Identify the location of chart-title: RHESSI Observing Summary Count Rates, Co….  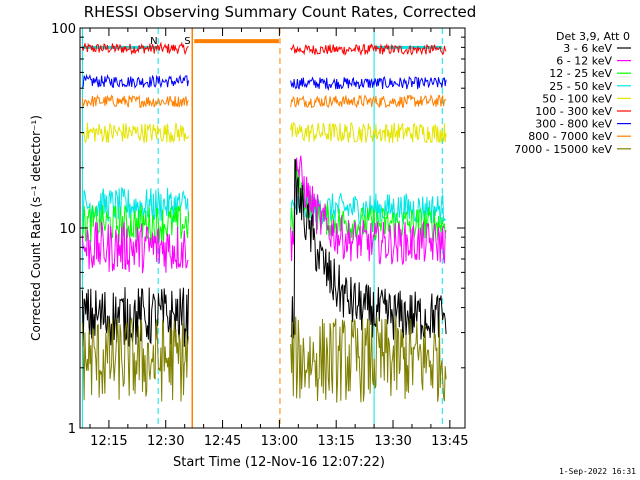
(280, 12).